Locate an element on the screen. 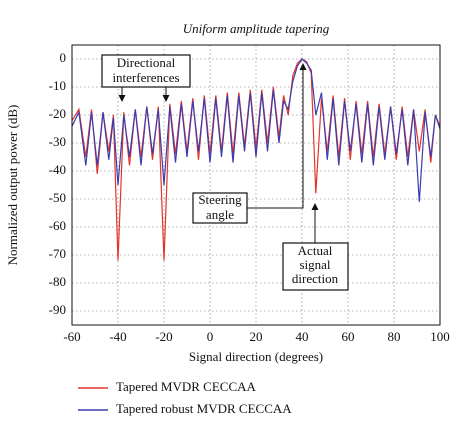  x-tick-label: -40 is located at coordinates (117, 336).